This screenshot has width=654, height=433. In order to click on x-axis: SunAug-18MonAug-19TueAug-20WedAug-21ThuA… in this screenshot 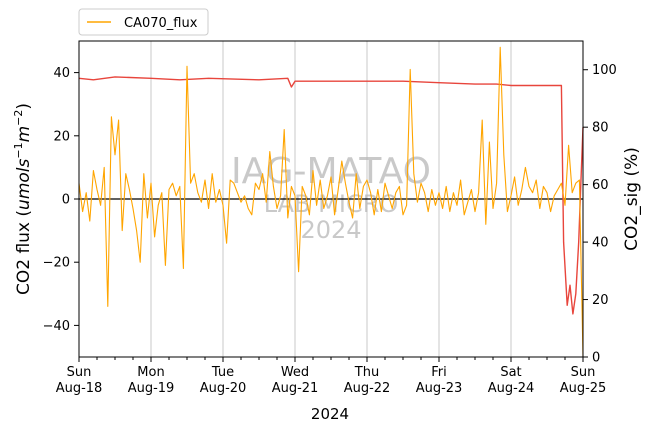, I will do `click(331, 376)`.